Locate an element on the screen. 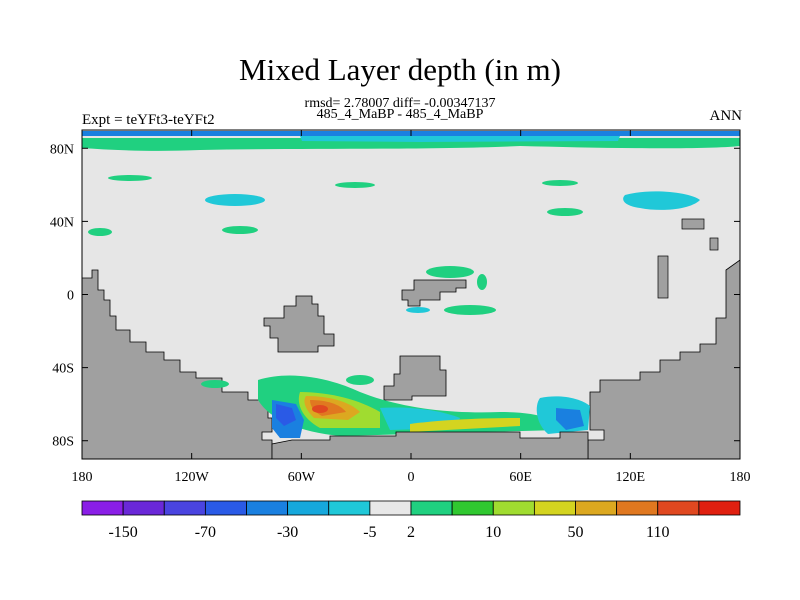 This screenshot has width=800, height=600. southern-ocean-darkblue is located at coordinates (286, 415).